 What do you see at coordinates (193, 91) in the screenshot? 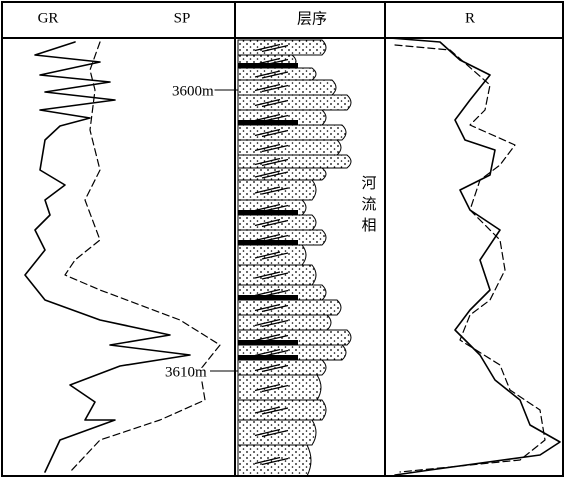
I see `depth-label: 3600m` at bounding box center [193, 91].